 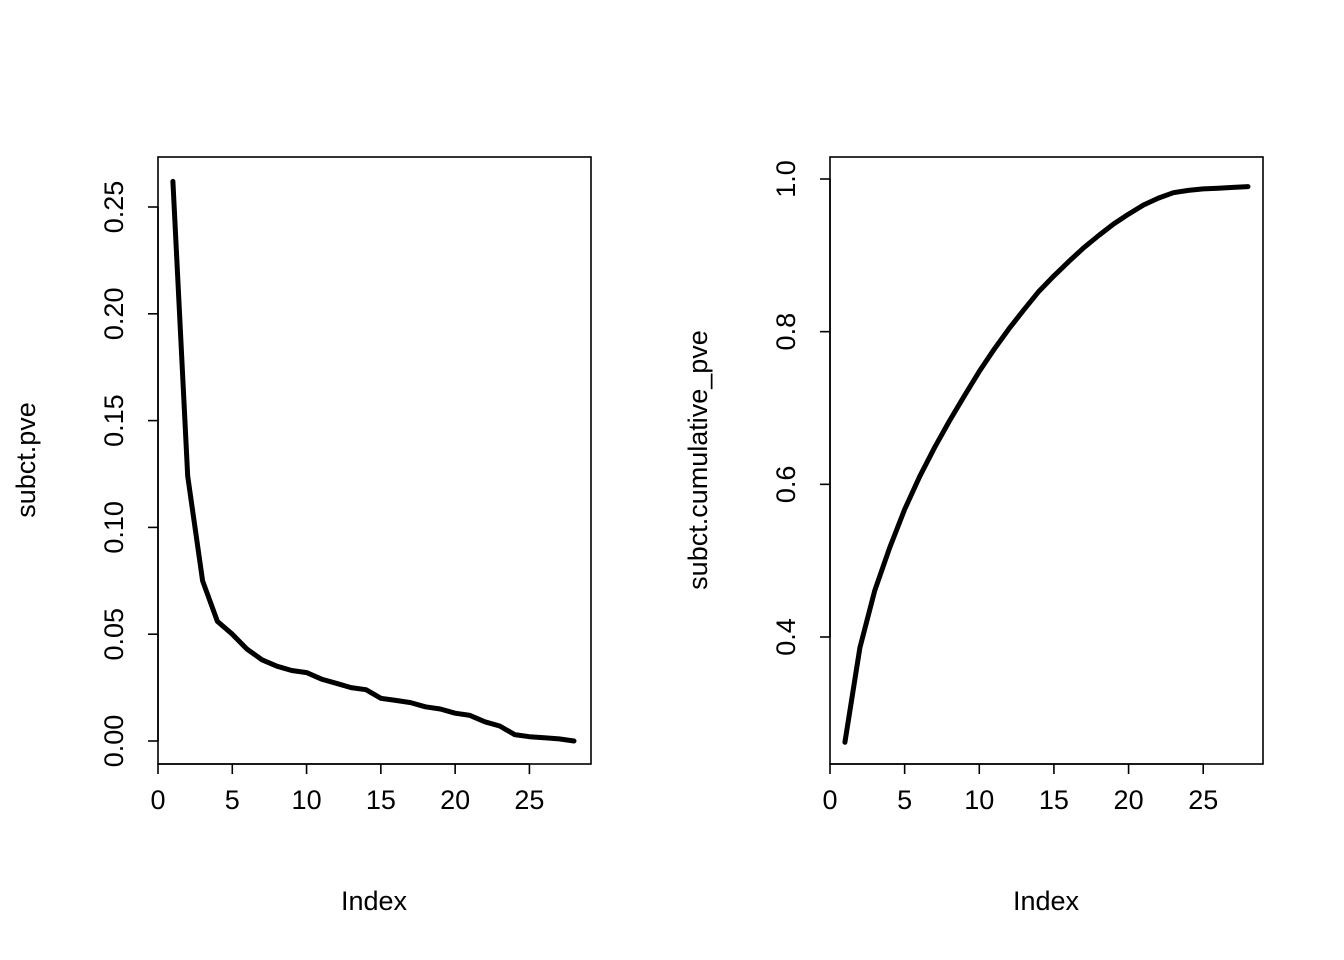 What do you see at coordinates (114, 207) in the screenshot?
I see `y-tick-label: 0.25` at bounding box center [114, 207].